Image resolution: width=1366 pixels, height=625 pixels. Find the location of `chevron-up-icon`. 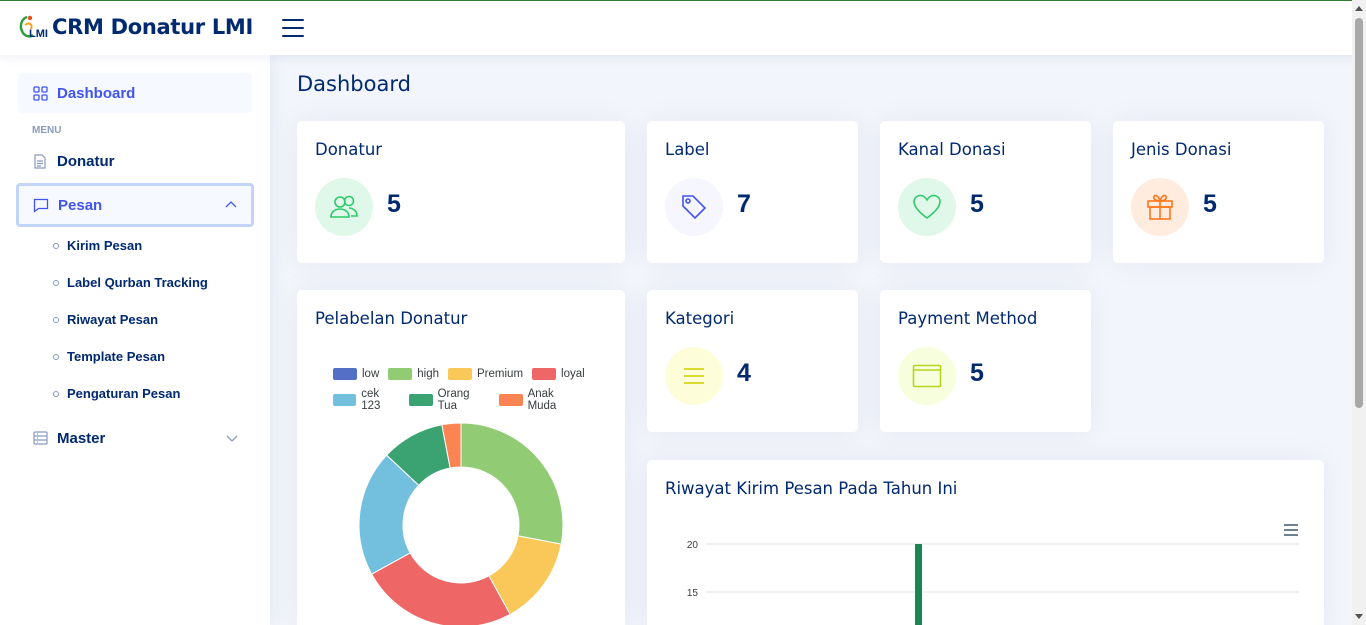

chevron-up-icon is located at coordinates (231, 206).